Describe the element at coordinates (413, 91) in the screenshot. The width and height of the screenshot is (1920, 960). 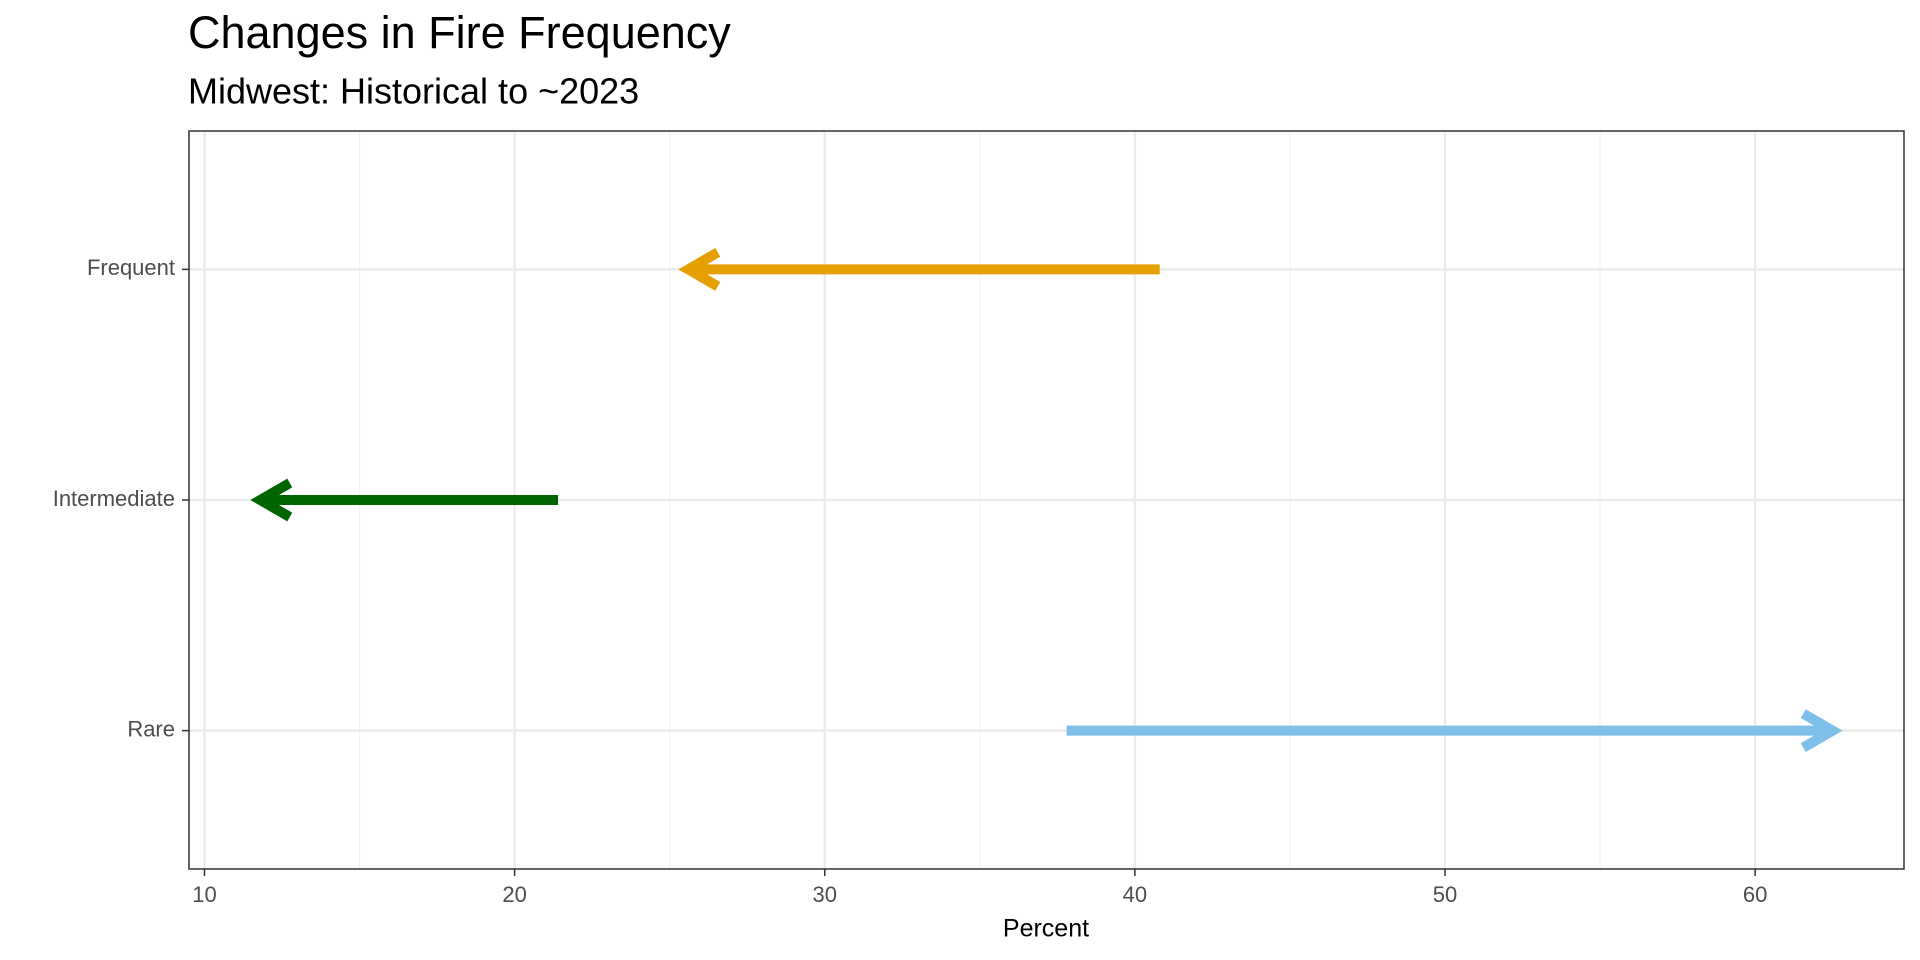
I see `chart-subtitle: Midwest: Historical to ~2023` at that location.